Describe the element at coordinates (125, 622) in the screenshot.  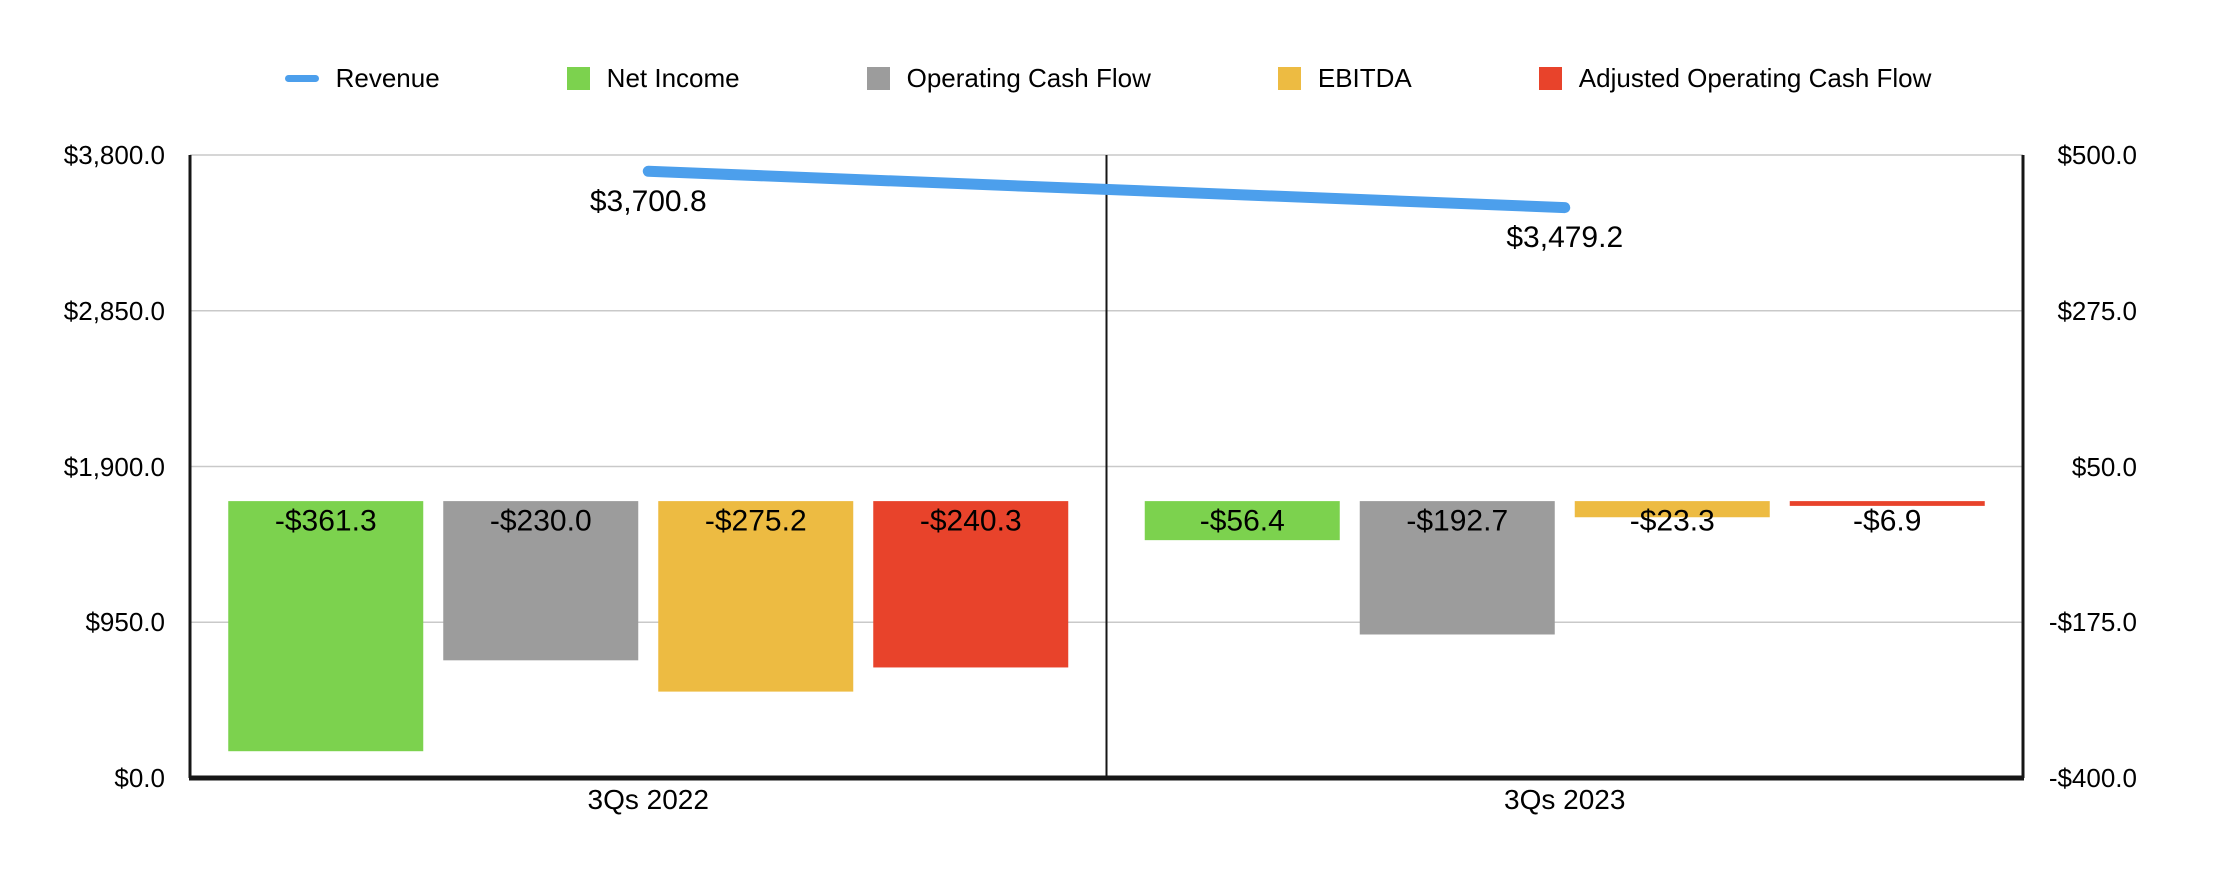
I see `left-axis-tick: $950.0` at that location.